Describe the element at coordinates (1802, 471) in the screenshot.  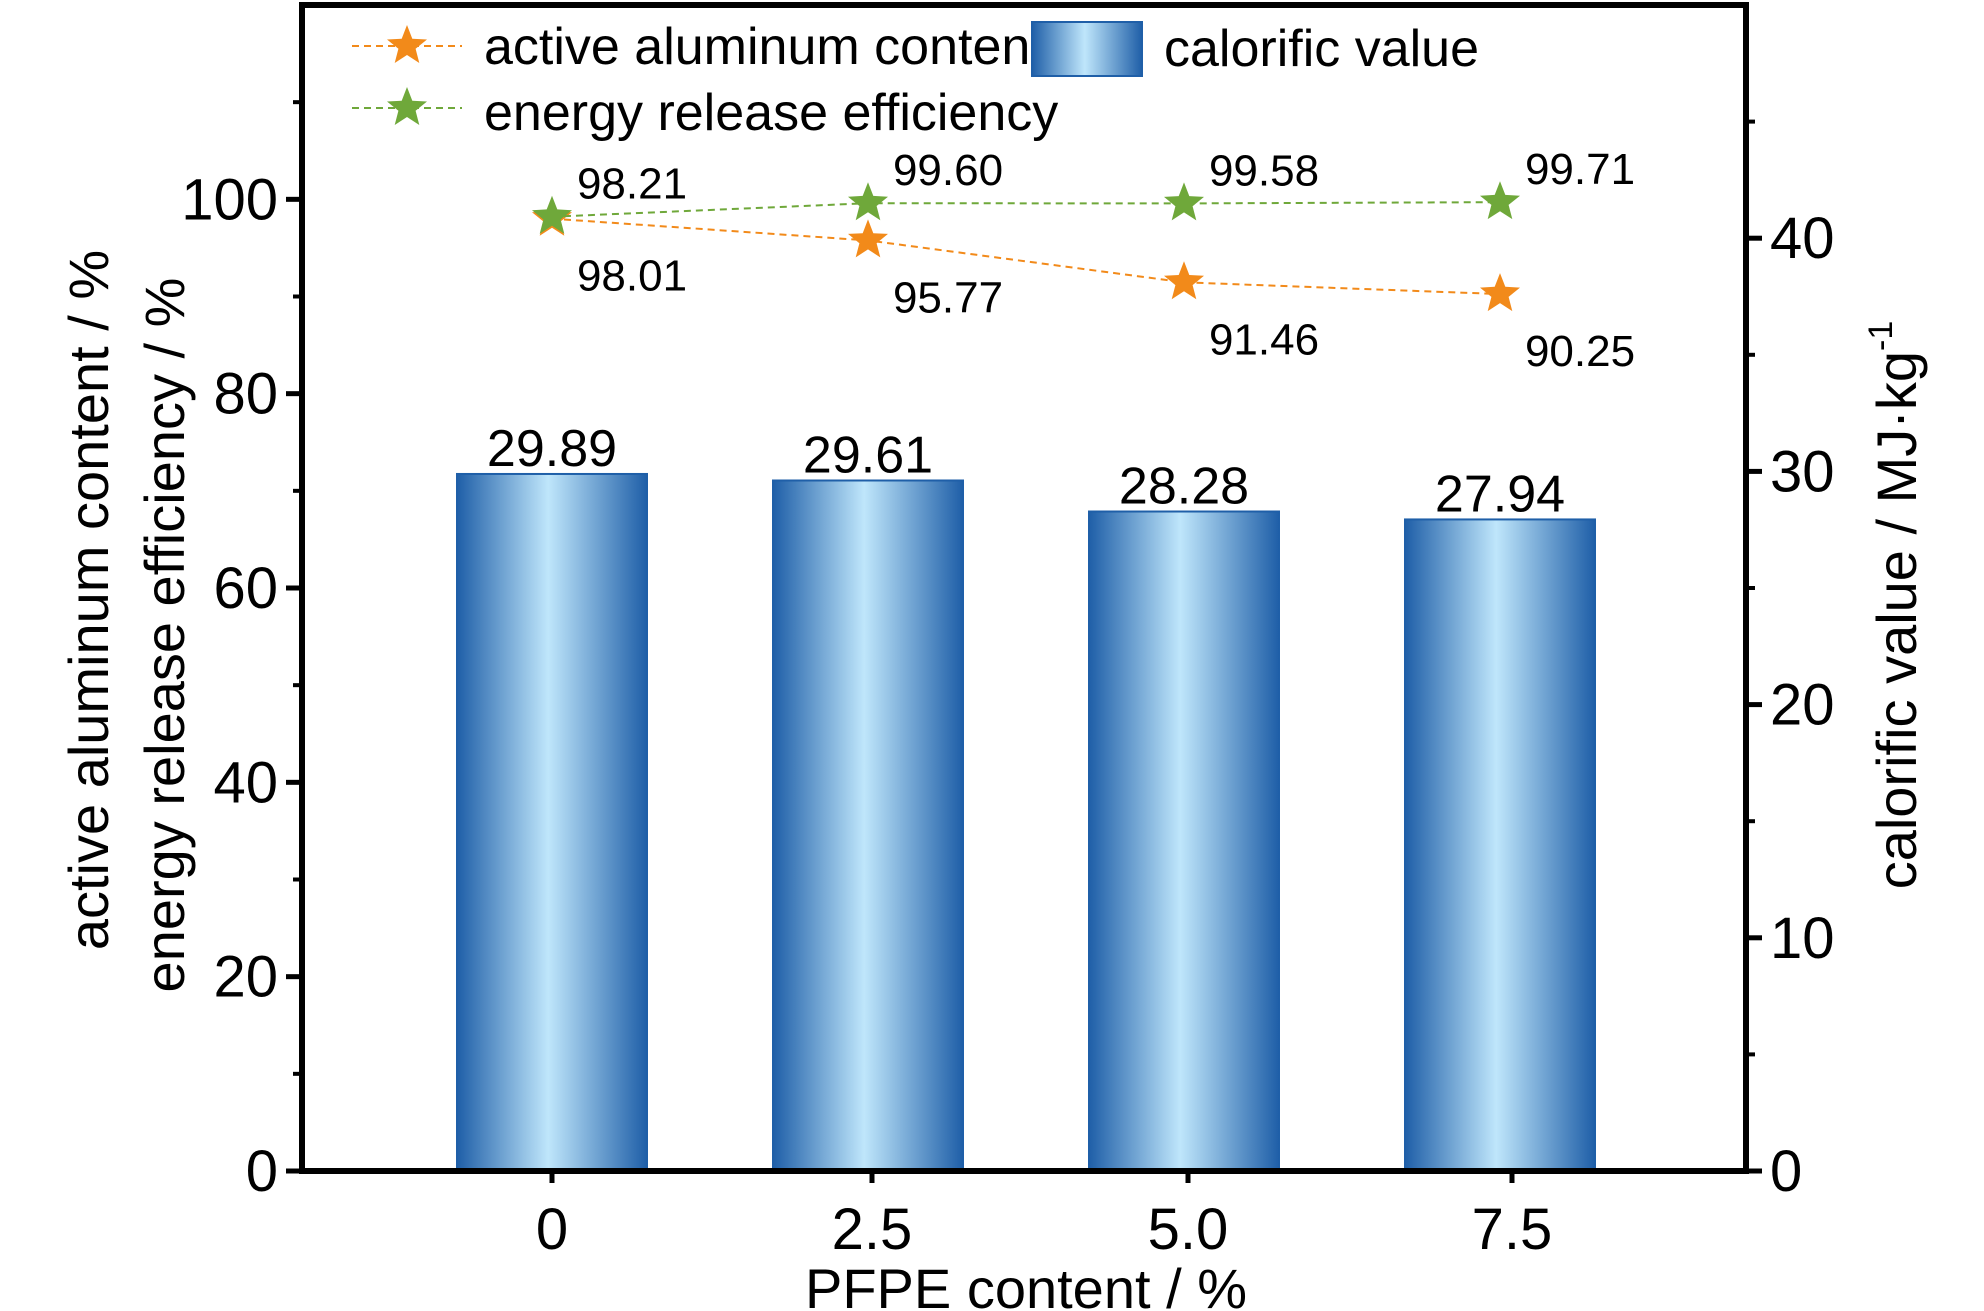
I see `right-tick-label-3: 30` at that location.